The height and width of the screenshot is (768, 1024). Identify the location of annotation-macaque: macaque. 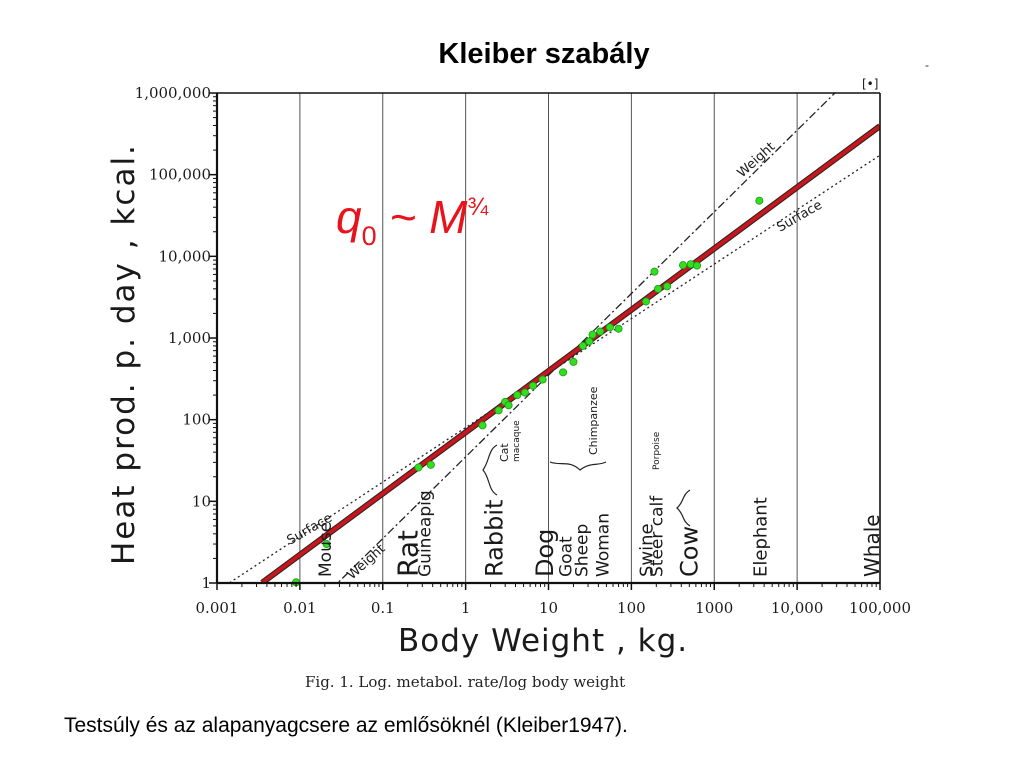
(517, 441).